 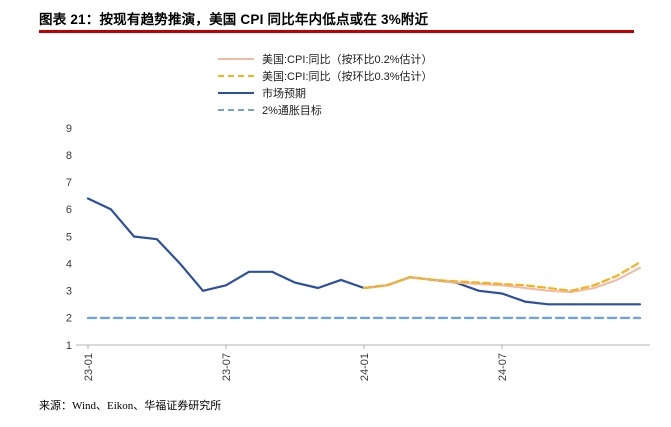 What do you see at coordinates (69, 319) in the screenshot?
I see `svg-text: 2` at bounding box center [69, 319].